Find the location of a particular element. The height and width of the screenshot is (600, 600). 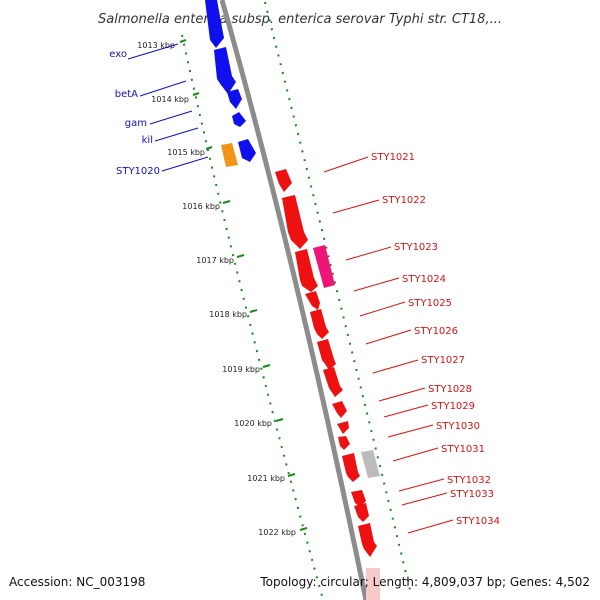

tick-1014: 1014 kbp is located at coordinates (175, 98).